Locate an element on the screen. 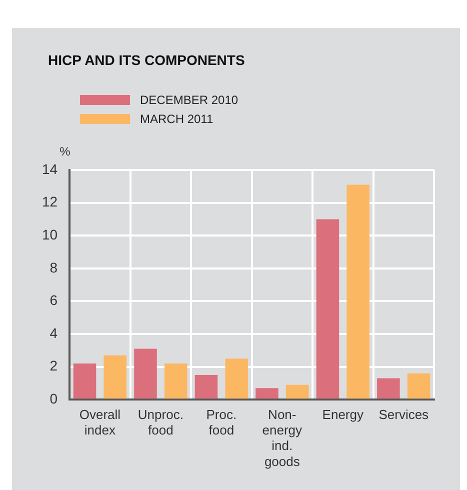 This screenshot has width=467, height=490. x-tick-label: Proc. food is located at coordinates (221, 422).